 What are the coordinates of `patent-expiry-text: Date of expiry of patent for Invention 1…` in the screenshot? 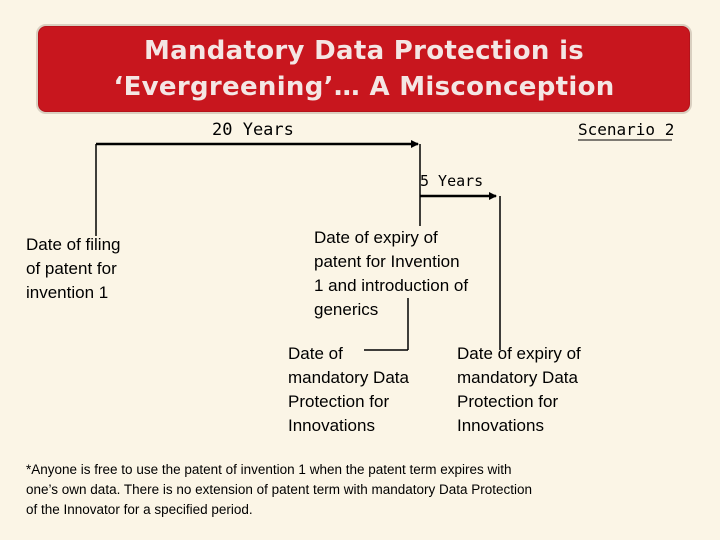 It's located at (409, 274).